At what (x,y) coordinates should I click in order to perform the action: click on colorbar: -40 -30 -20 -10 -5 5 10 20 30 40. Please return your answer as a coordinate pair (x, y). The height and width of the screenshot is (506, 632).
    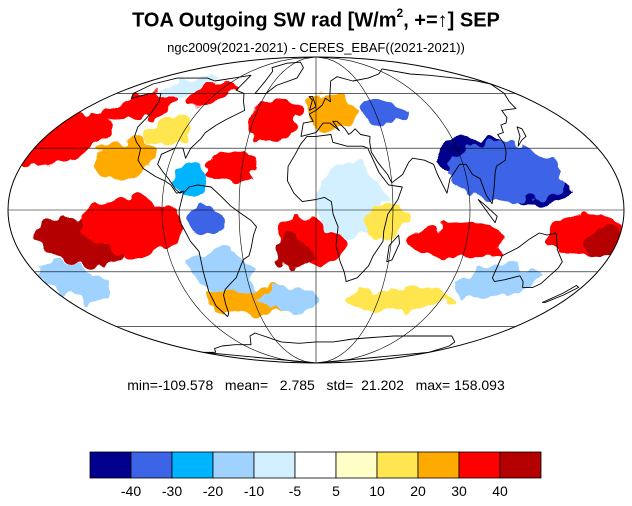
    Looking at the image, I should click on (315, 475).